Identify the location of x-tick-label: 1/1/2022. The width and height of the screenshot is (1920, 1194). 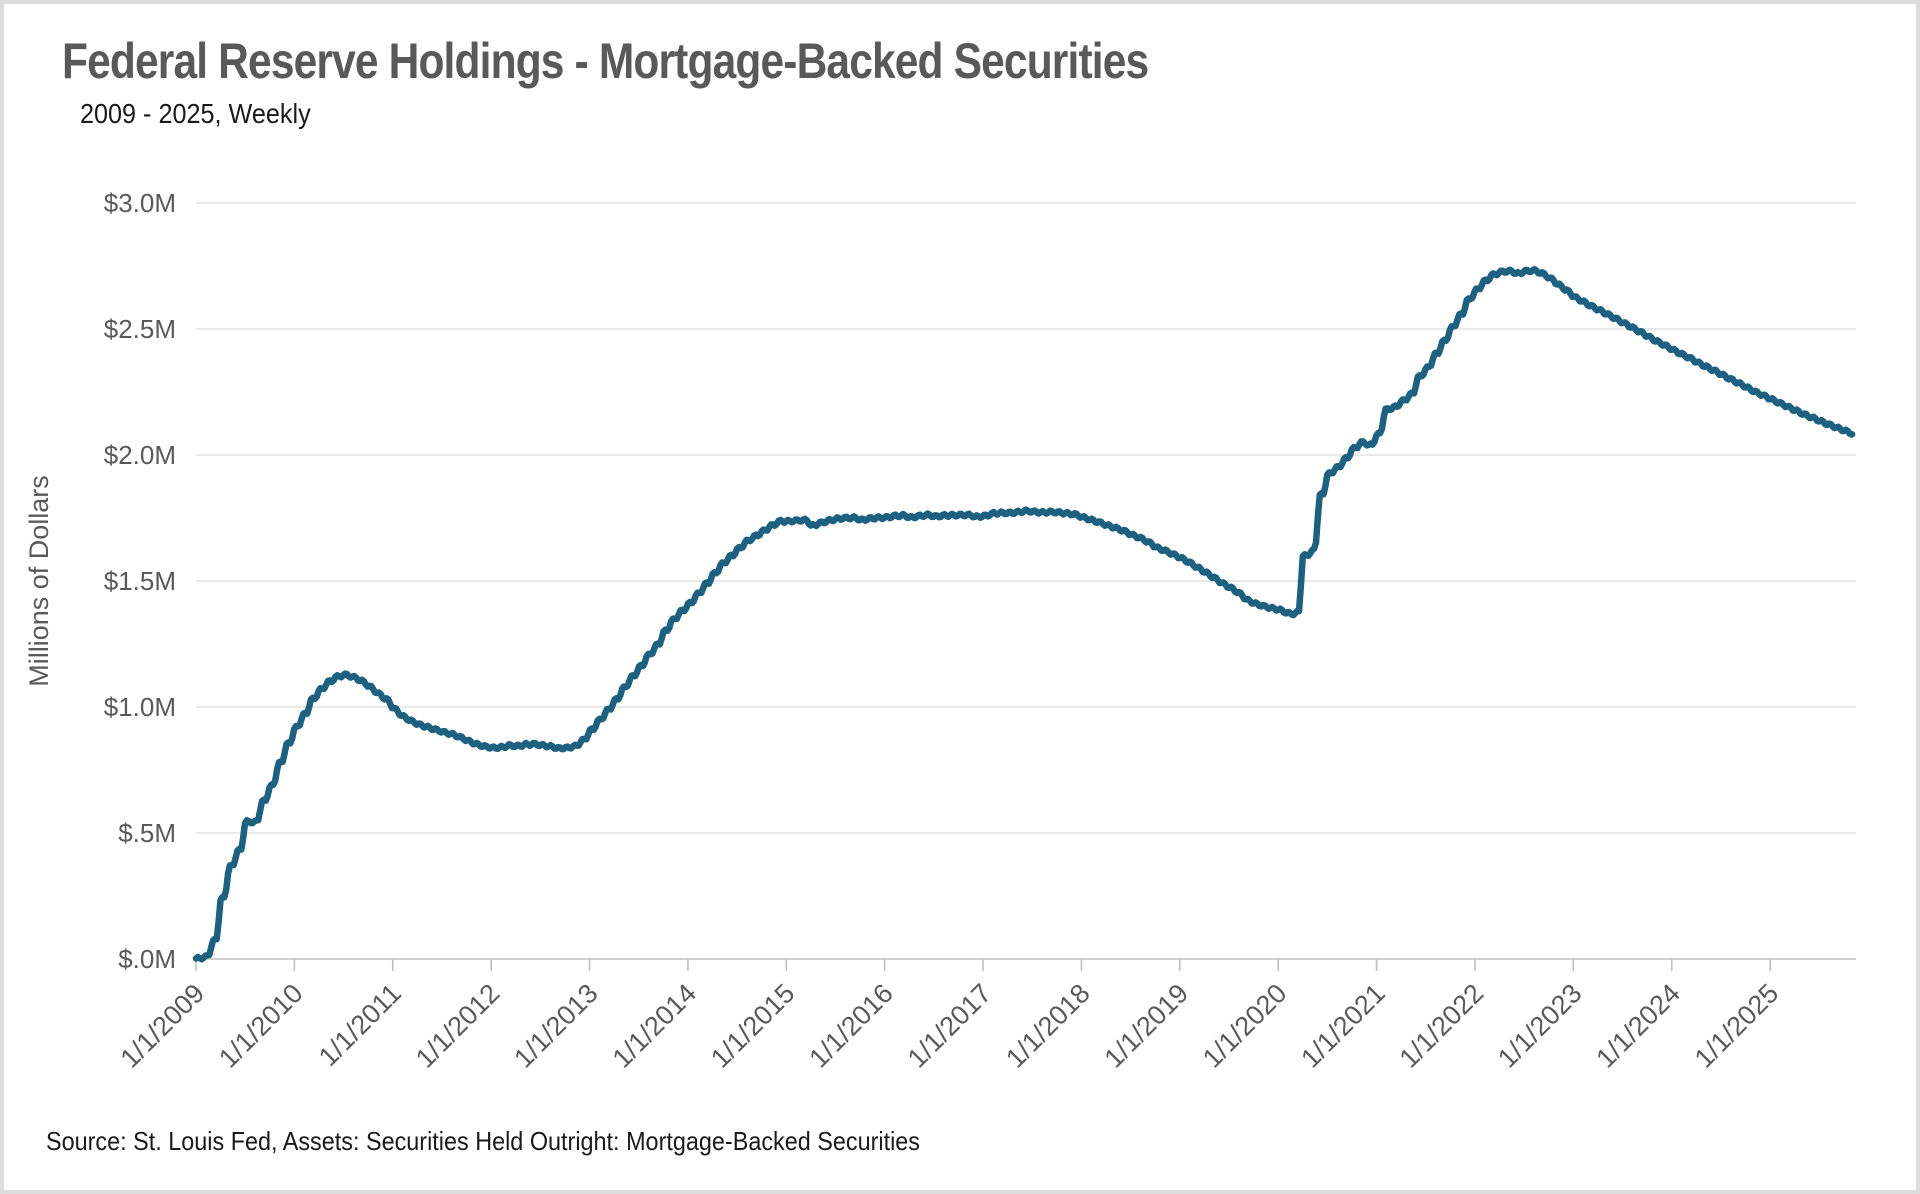
(1442, 1026).